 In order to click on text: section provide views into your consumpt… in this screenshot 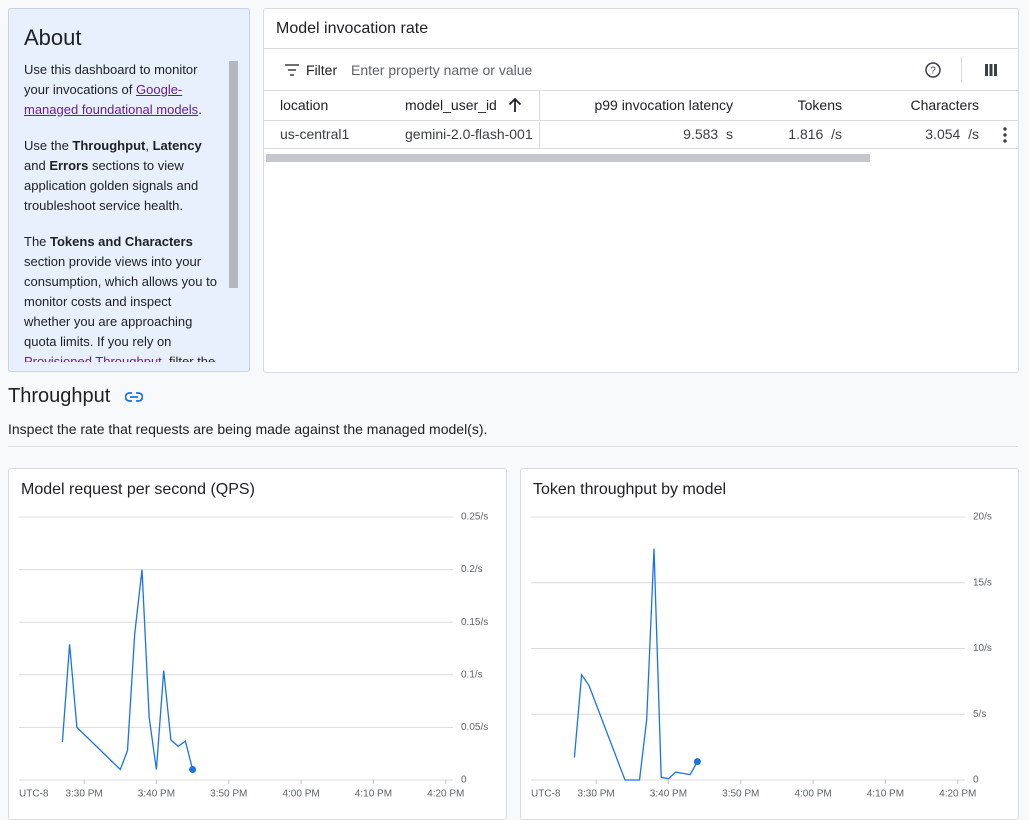, I will do `click(120, 301)`.